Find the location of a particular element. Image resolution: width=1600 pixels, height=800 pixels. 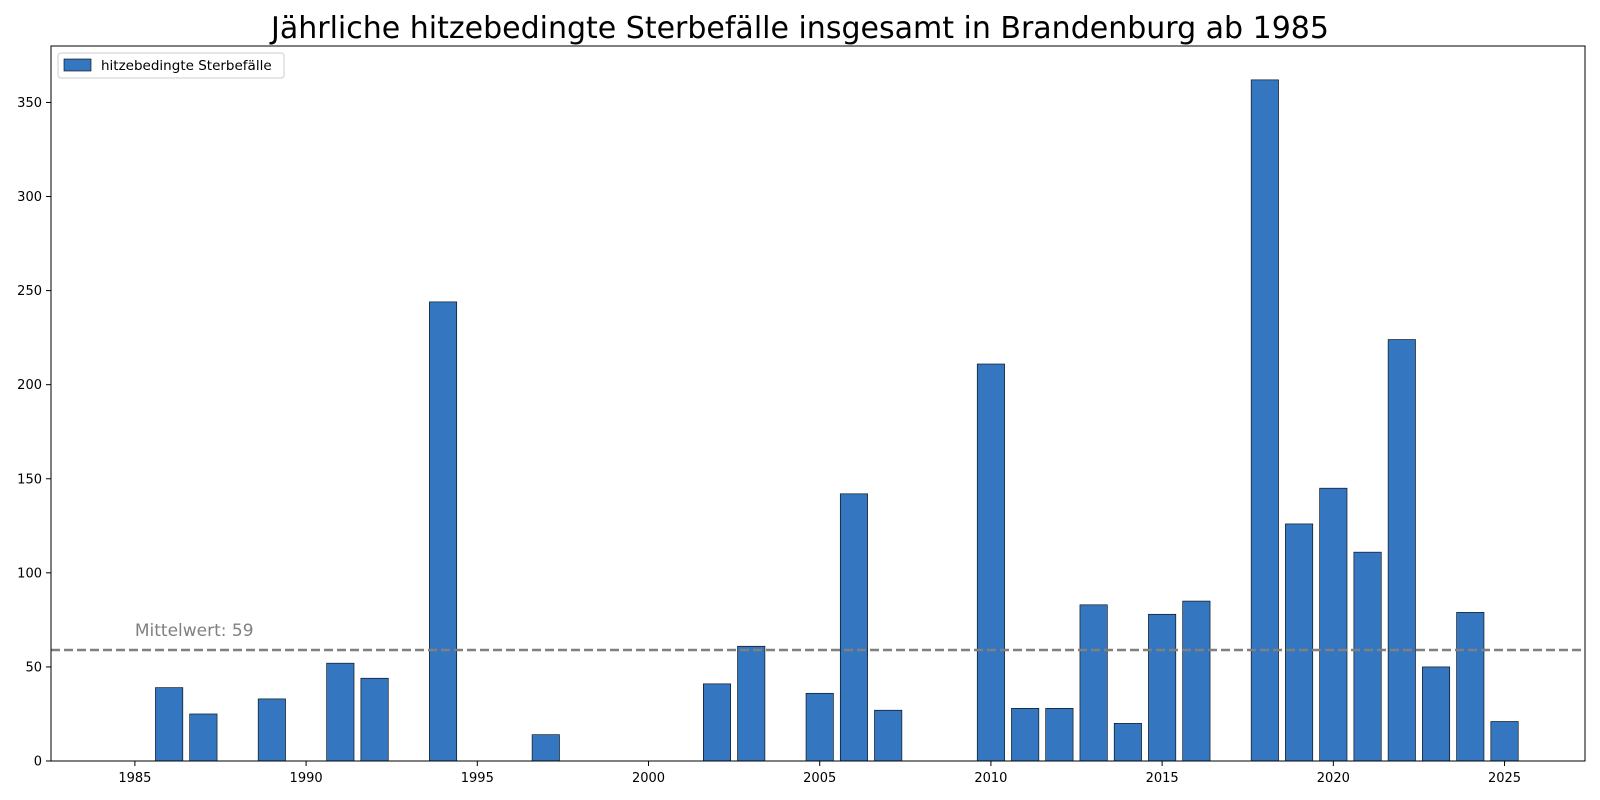

x-tick-label-1985: 1985 is located at coordinates (134, 778).